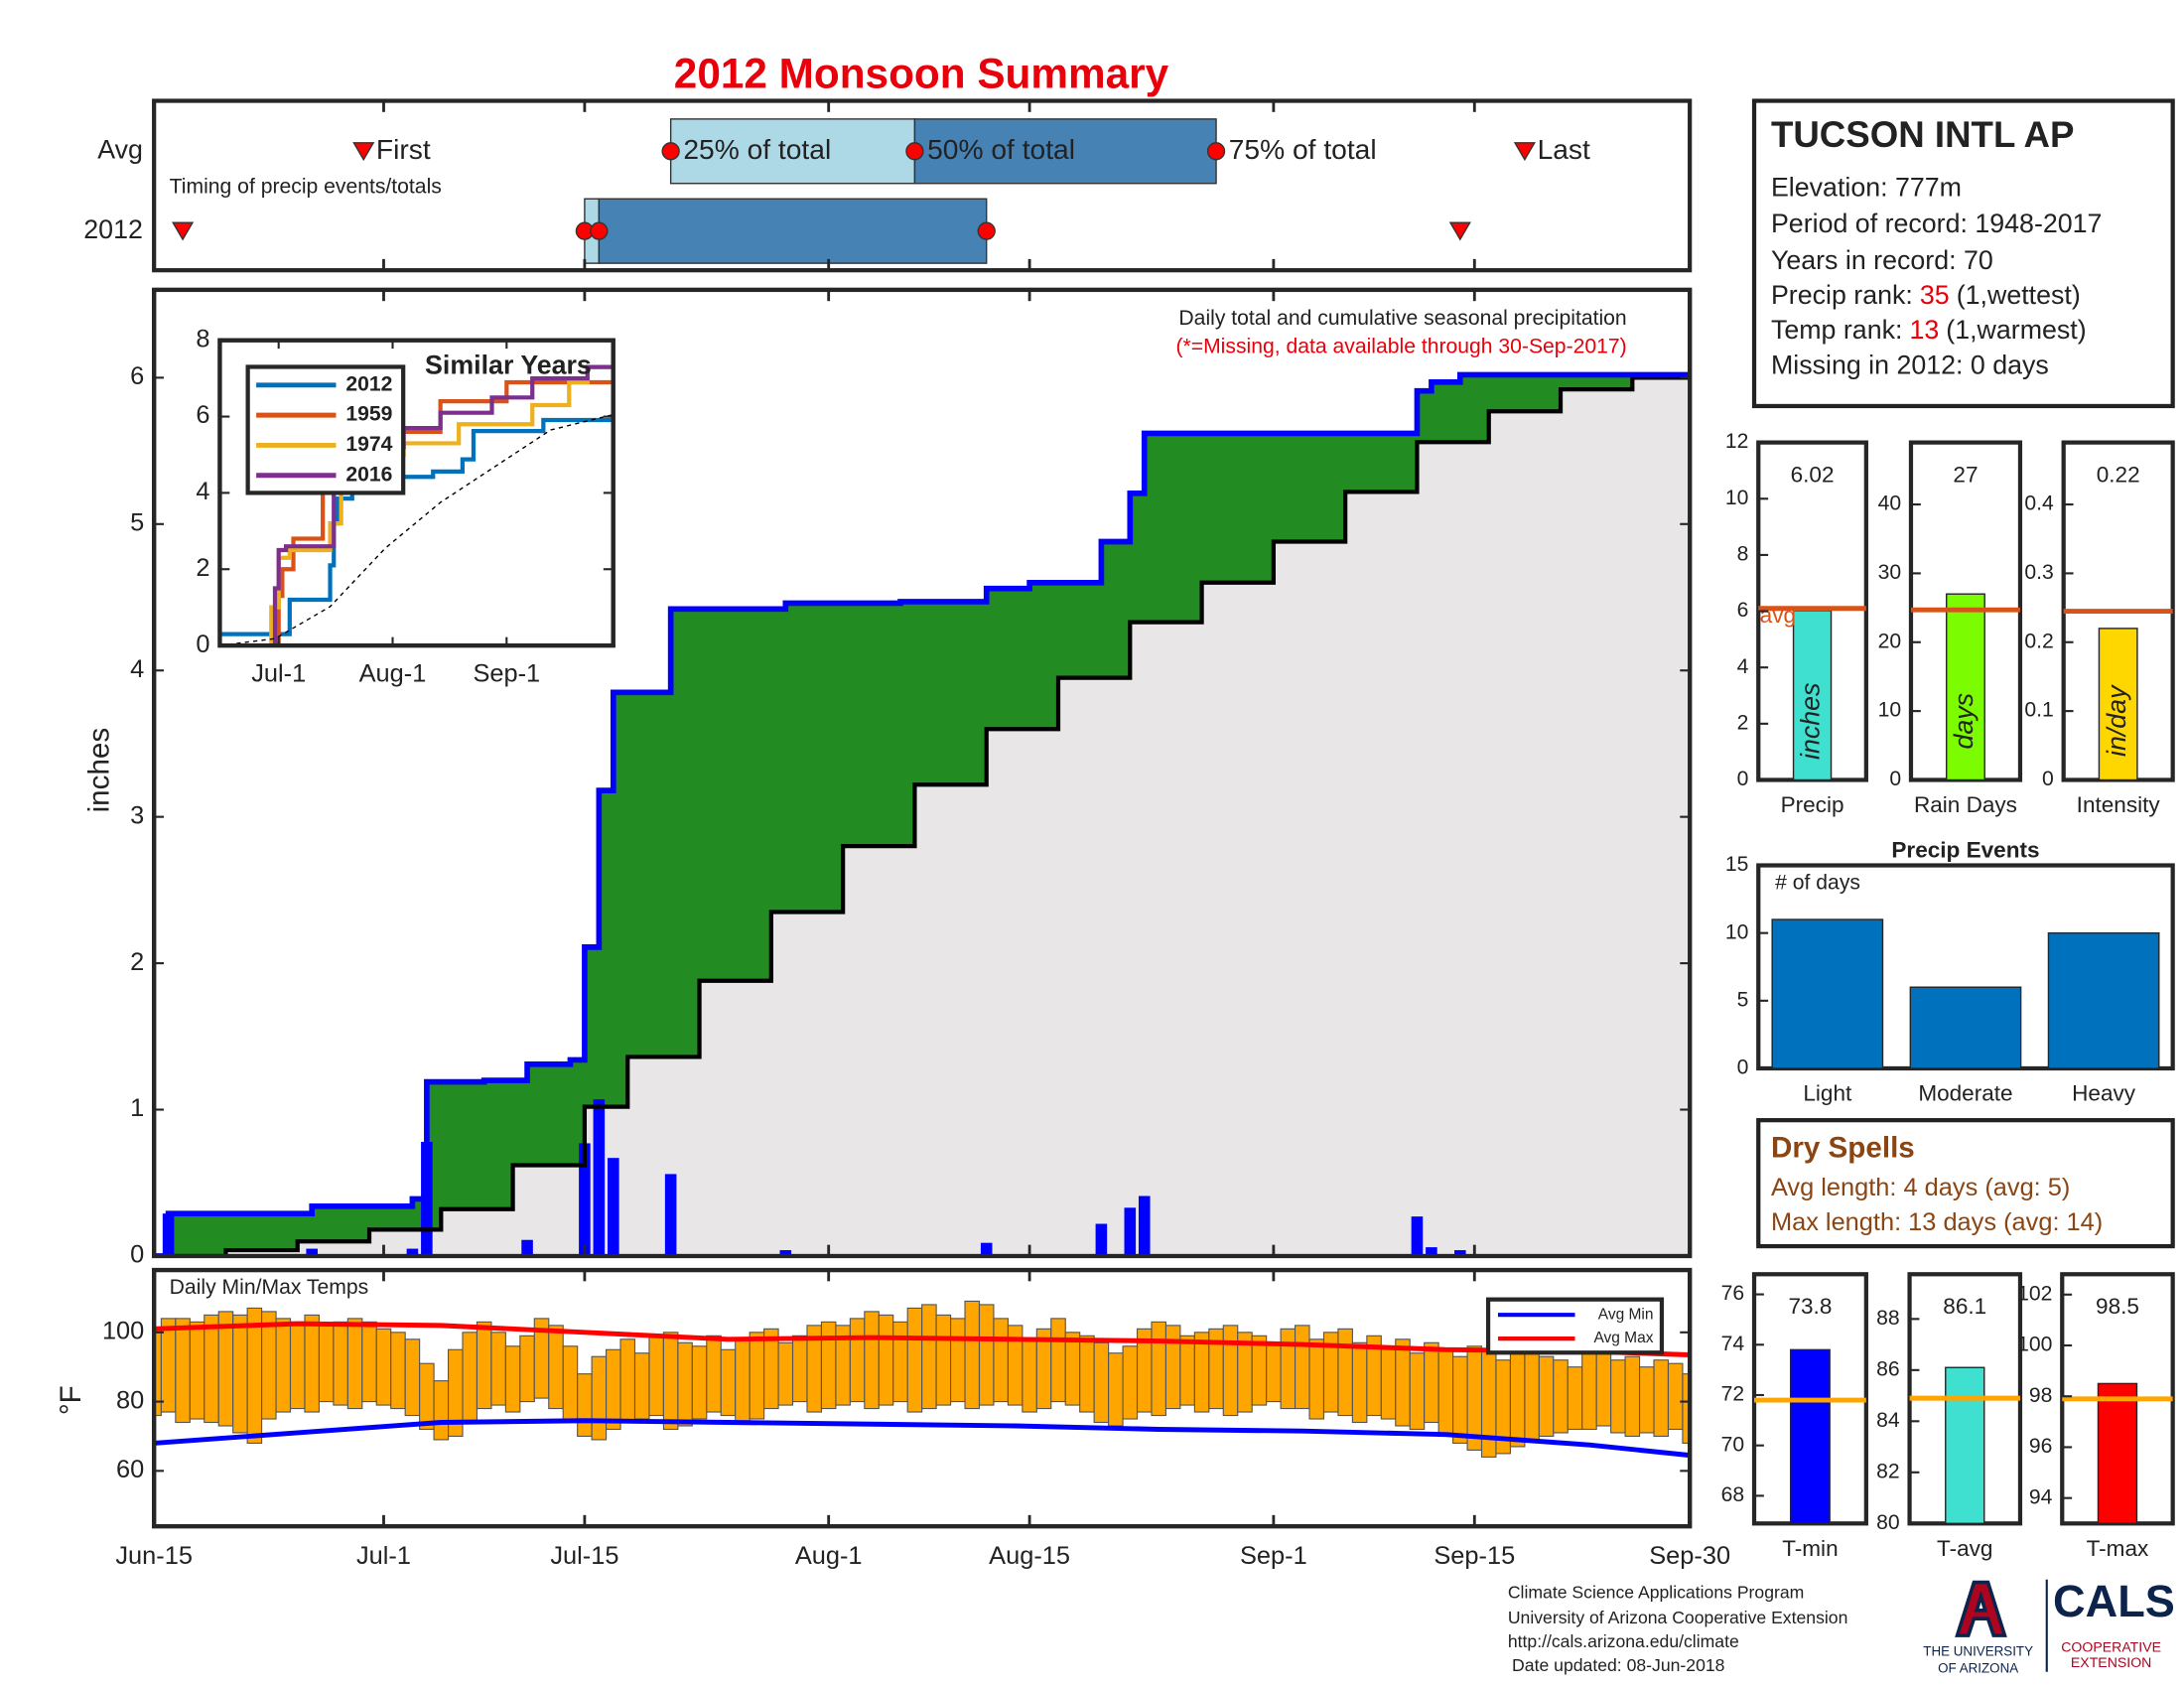 Image resolution: width=2184 pixels, height=1688 pixels. Describe the element at coordinates (368, 383) in the screenshot. I see `legend-label: 2012` at that location.